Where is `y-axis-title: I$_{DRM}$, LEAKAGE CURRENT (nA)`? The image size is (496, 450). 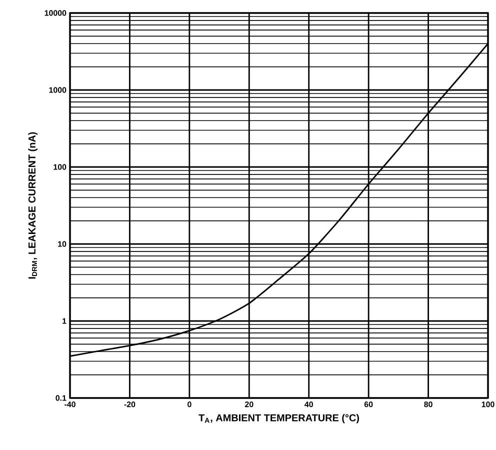 y-axis-title: I$_{DRM}$, LEAKAGE CURRENT (nA) is located at coordinates (33, 205).